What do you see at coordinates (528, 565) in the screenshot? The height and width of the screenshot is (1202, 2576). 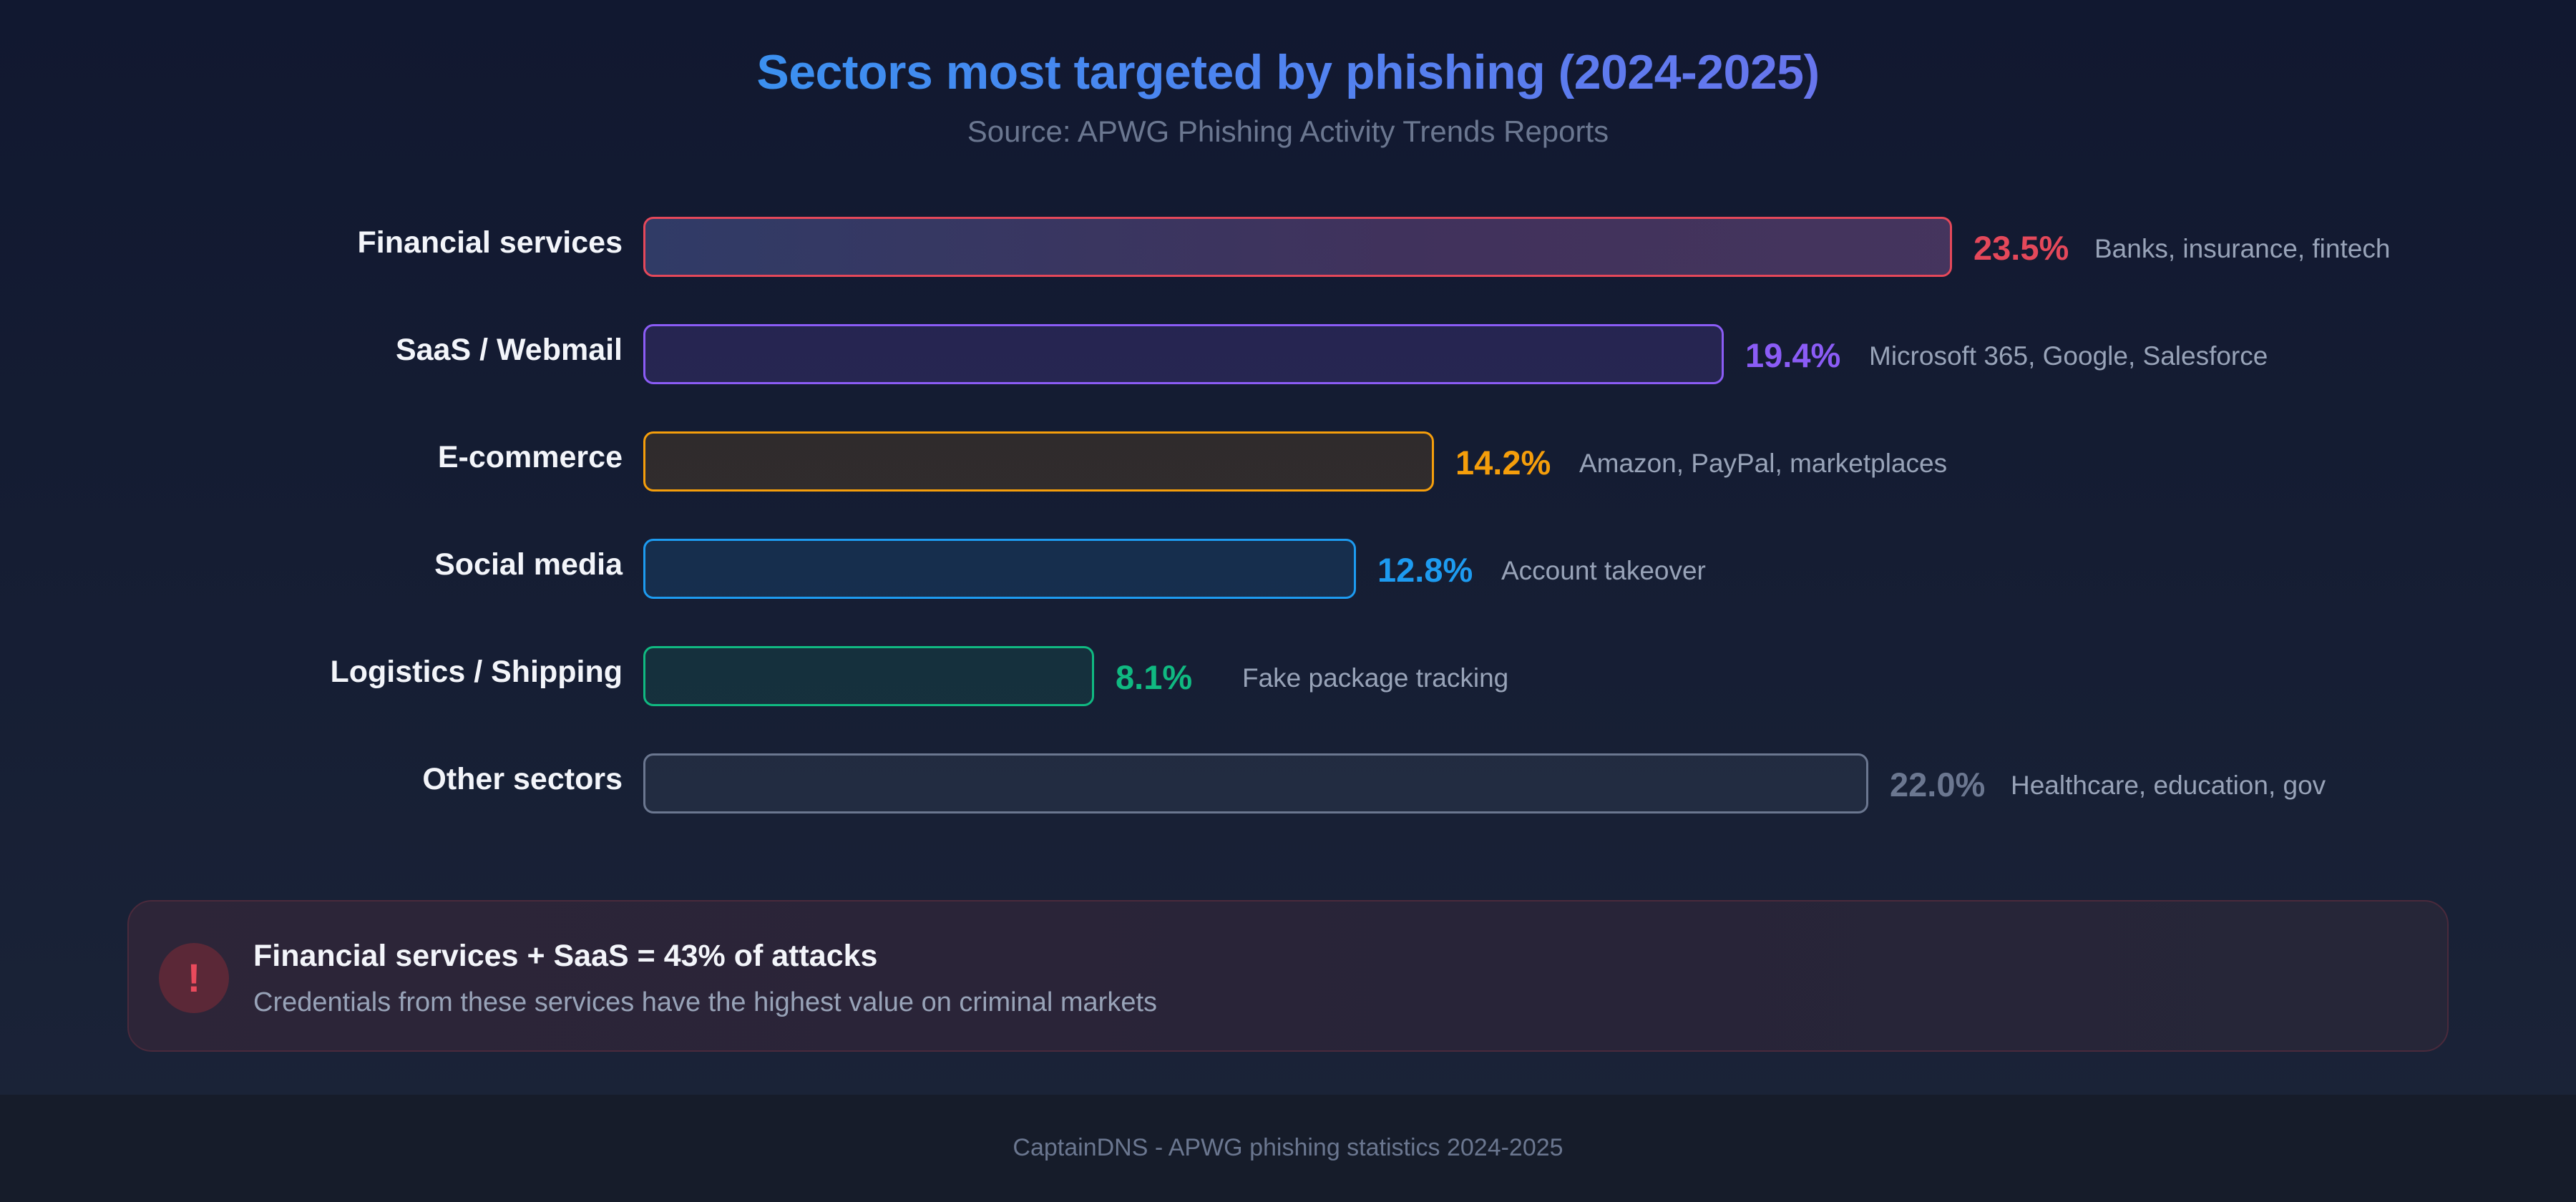 I see `category-label: Social media` at bounding box center [528, 565].